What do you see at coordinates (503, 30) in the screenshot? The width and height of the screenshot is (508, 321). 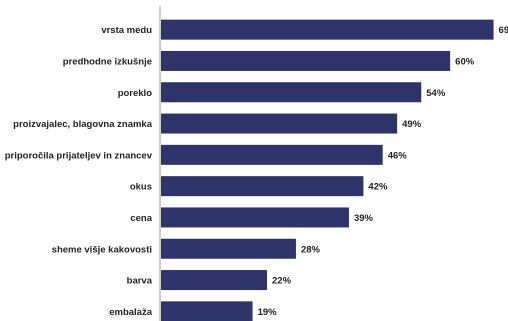 I see `value-label: 69%` at bounding box center [503, 30].